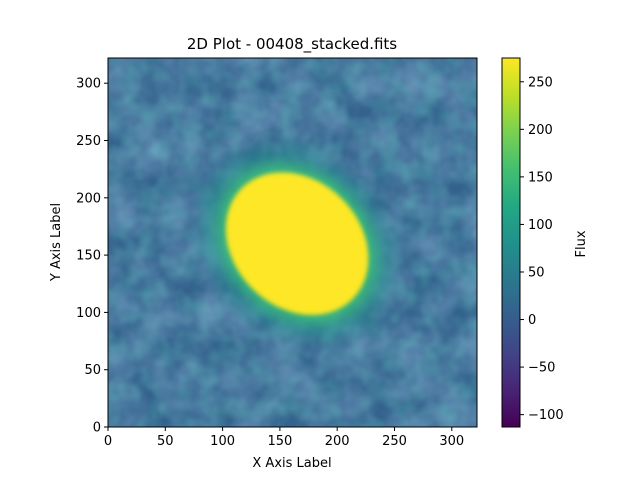 Image resolution: width=640 pixels, height=480 pixels. I want to click on colorbar-tick-label: 0, so click(532, 320).